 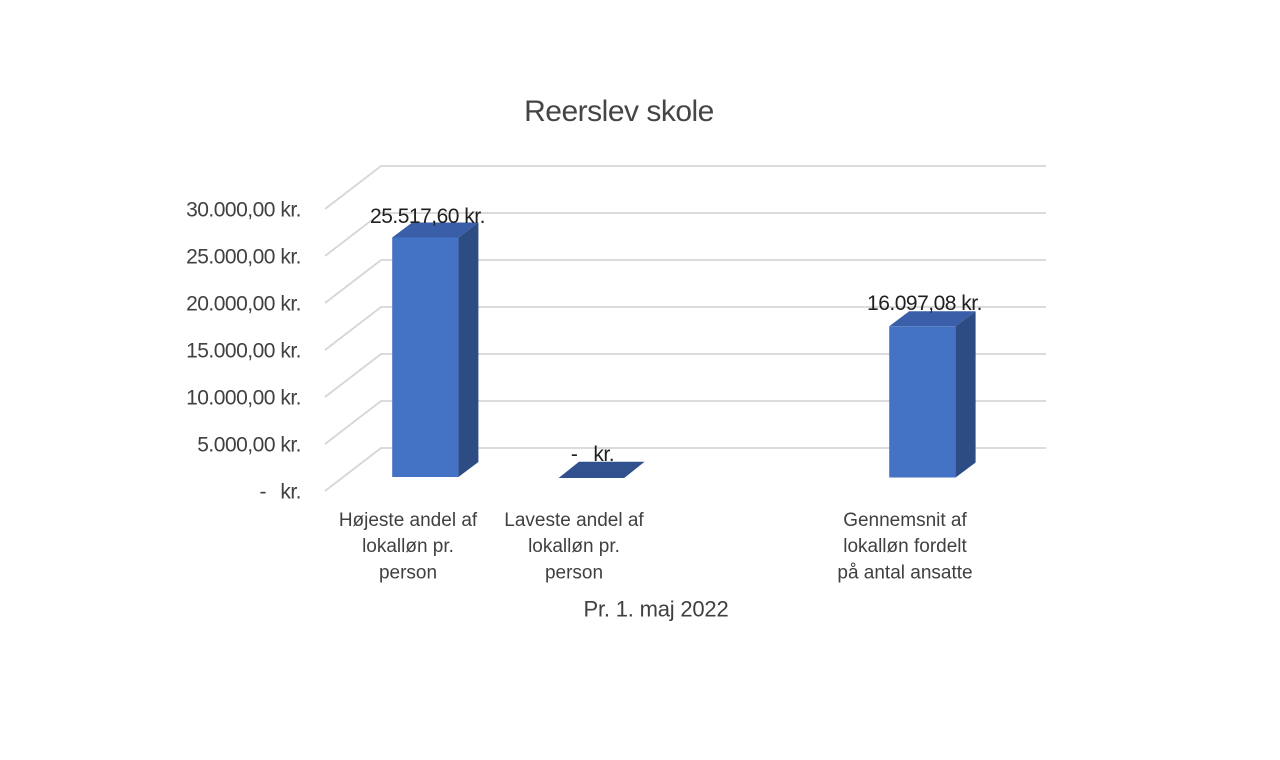 What do you see at coordinates (619, 111) in the screenshot?
I see `svg-text: Reerslev skole` at bounding box center [619, 111].